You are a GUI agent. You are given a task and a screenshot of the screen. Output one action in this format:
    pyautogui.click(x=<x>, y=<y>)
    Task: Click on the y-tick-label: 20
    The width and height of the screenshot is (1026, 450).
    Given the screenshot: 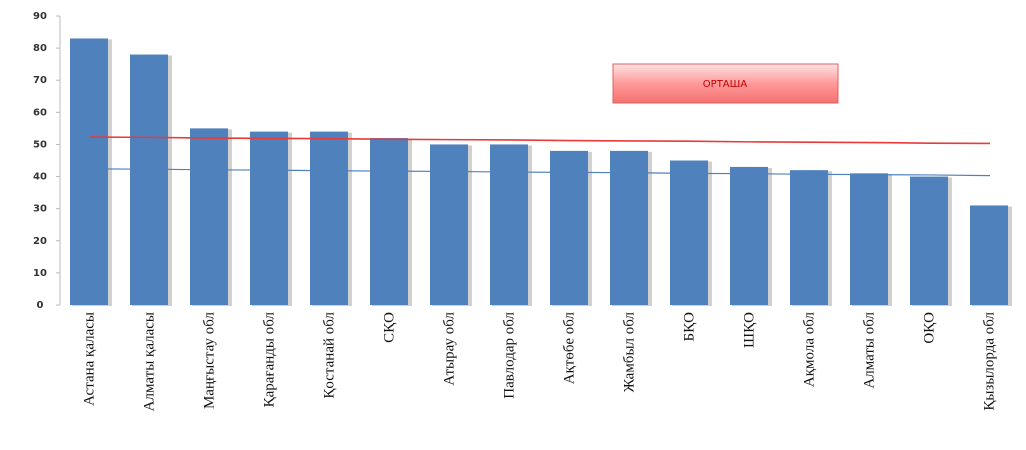 What is the action you would take?
    pyautogui.click(x=40, y=241)
    